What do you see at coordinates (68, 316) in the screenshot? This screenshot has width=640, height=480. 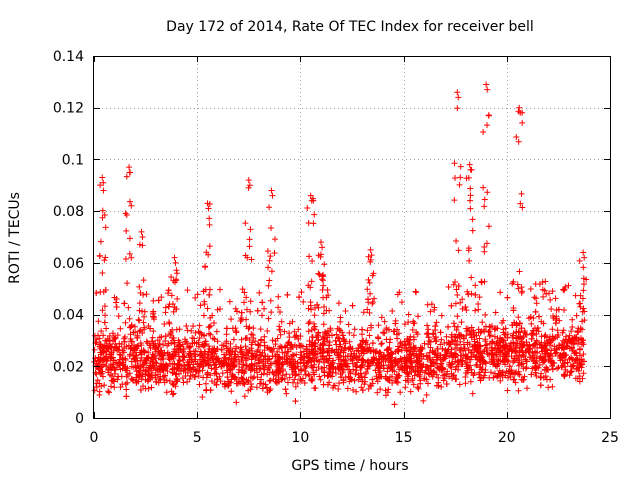 I see `y-tick-label: 0.04` at bounding box center [68, 316].